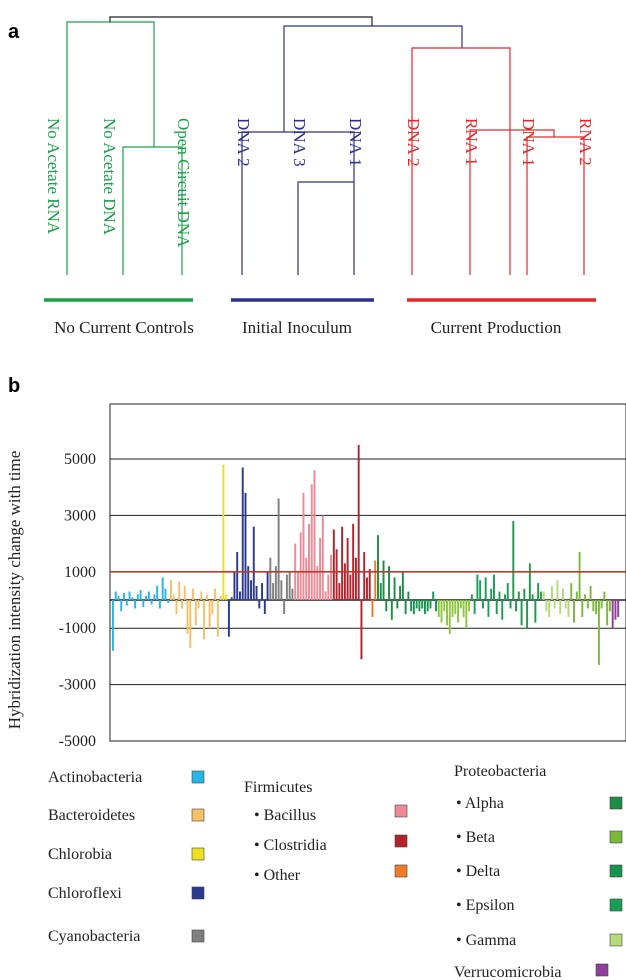 Image resolution: width=626 pixels, height=980 pixels. I want to click on legend-group-title: Proteobacteria, so click(500, 771).